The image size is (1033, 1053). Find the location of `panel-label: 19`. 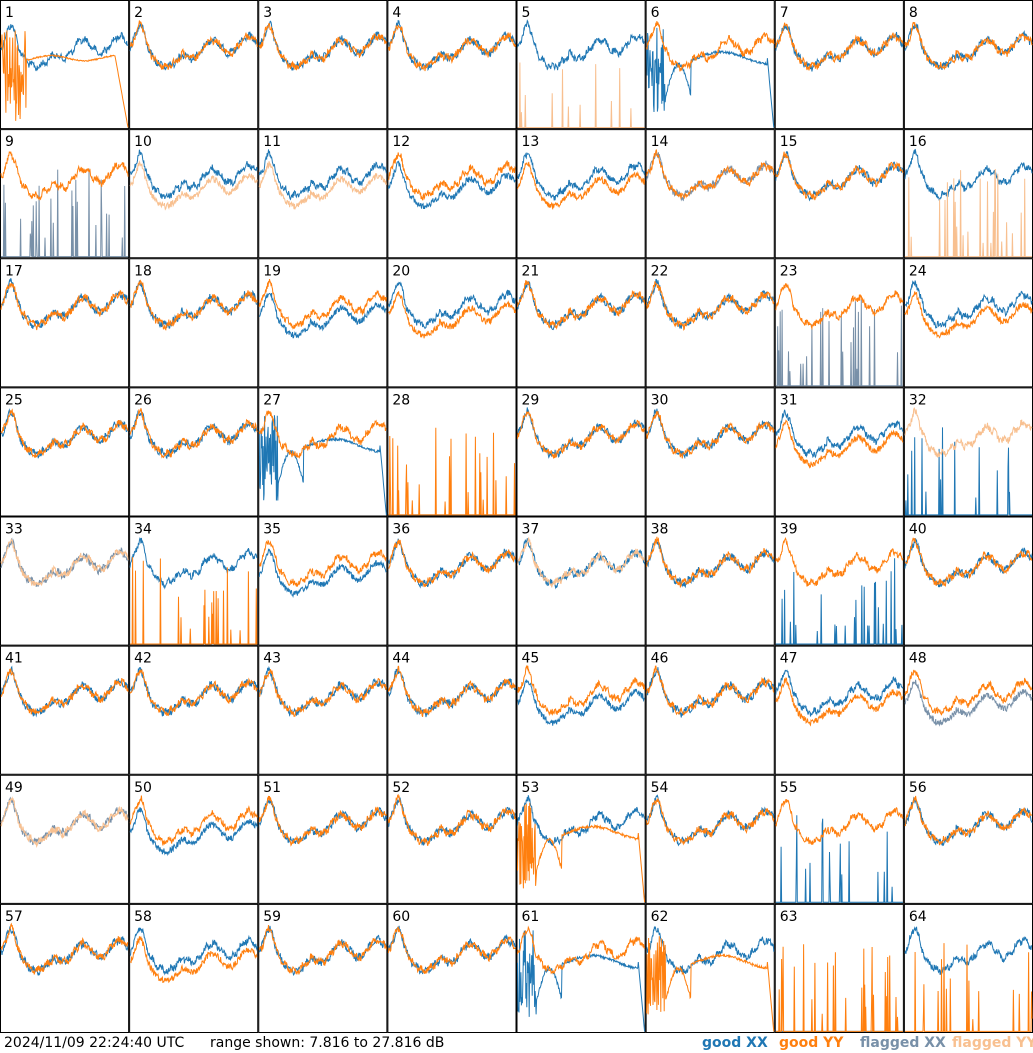

panel-label: 19 is located at coordinates (272, 271).